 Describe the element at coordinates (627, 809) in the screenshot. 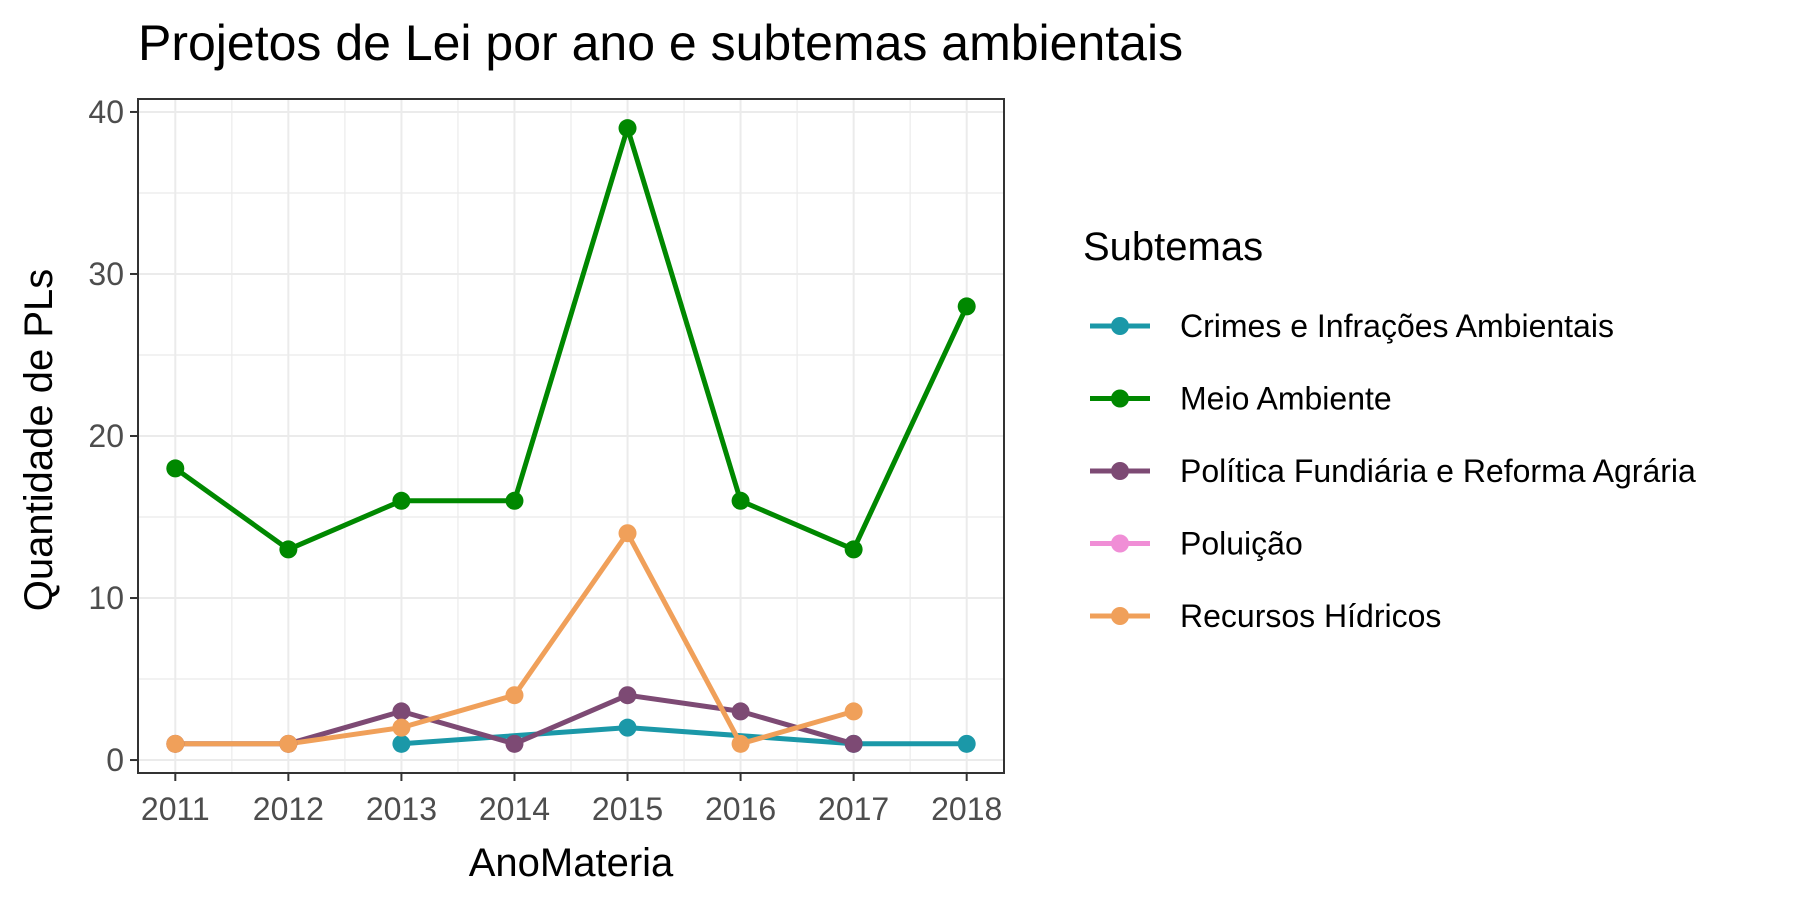

I see `x-tick-label: 2015` at that location.